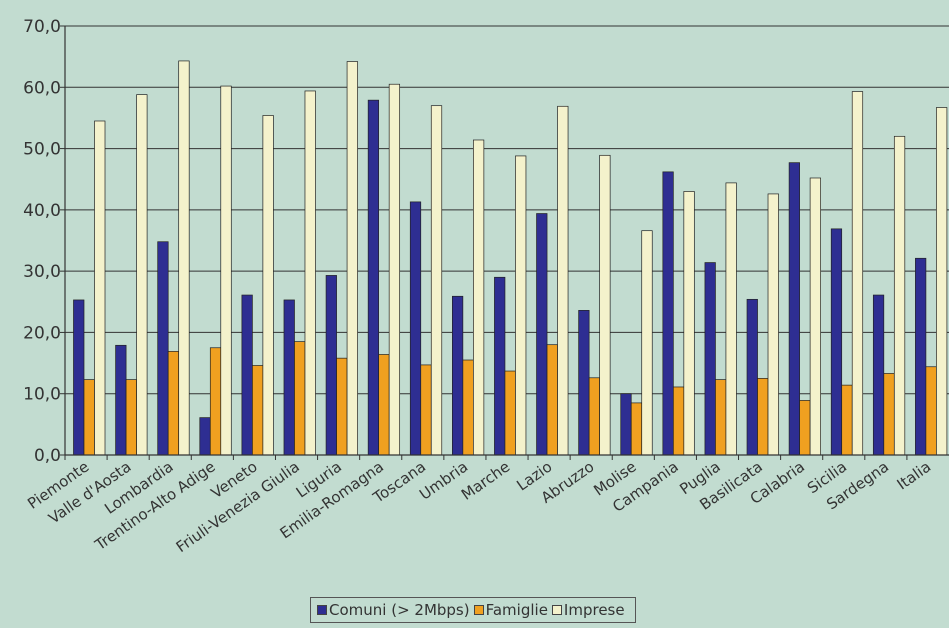 This screenshot has width=949, height=628. Describe the element at coordinates (556, 610) in the screenshot. I see `legend-swatch-imprese` at that location.